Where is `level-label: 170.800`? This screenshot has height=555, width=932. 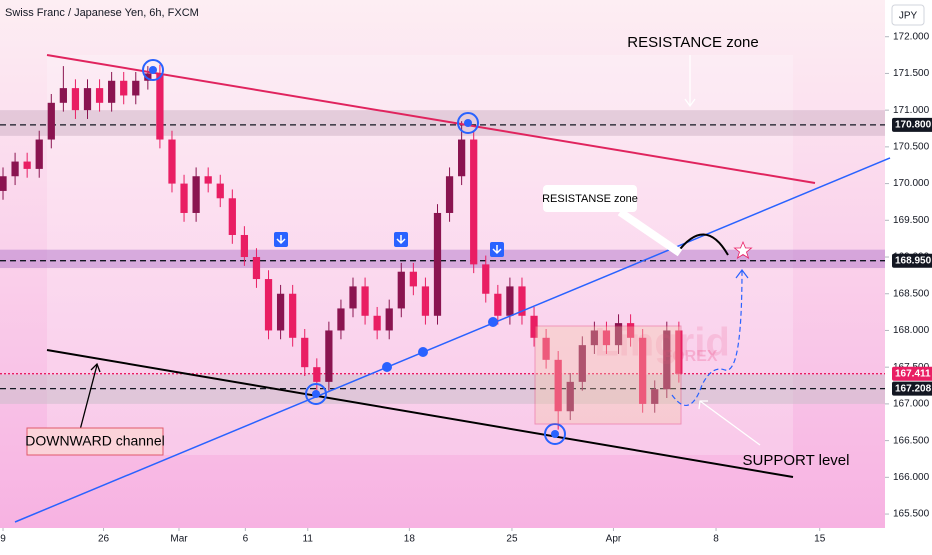
level-label: 170.800 is located at coordinates (913, 124).